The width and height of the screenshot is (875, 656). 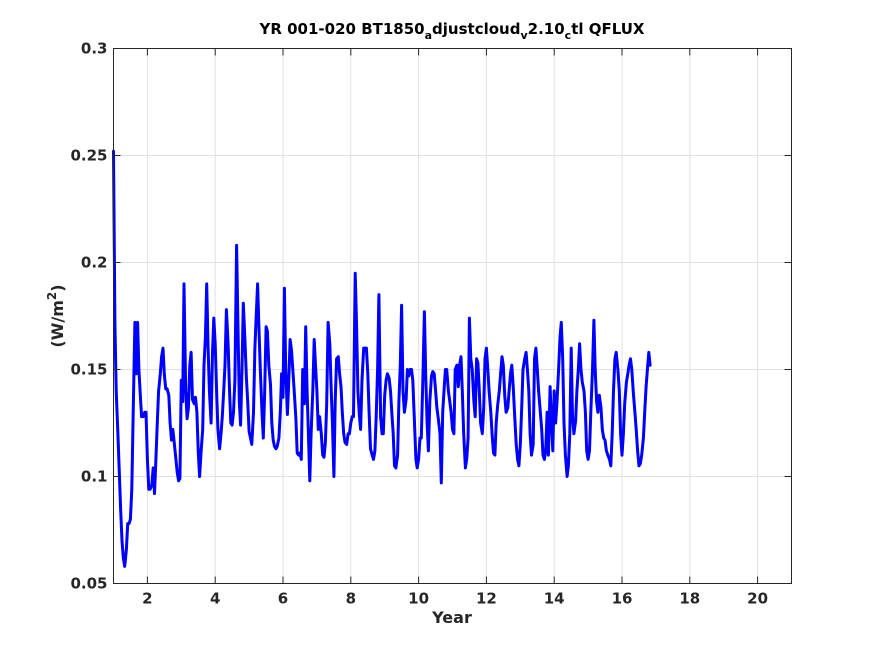 What do you see at coordinates (486, 599) in the screenshot?
I see `x-tick-label: 12` at bounding box center [486, 599].